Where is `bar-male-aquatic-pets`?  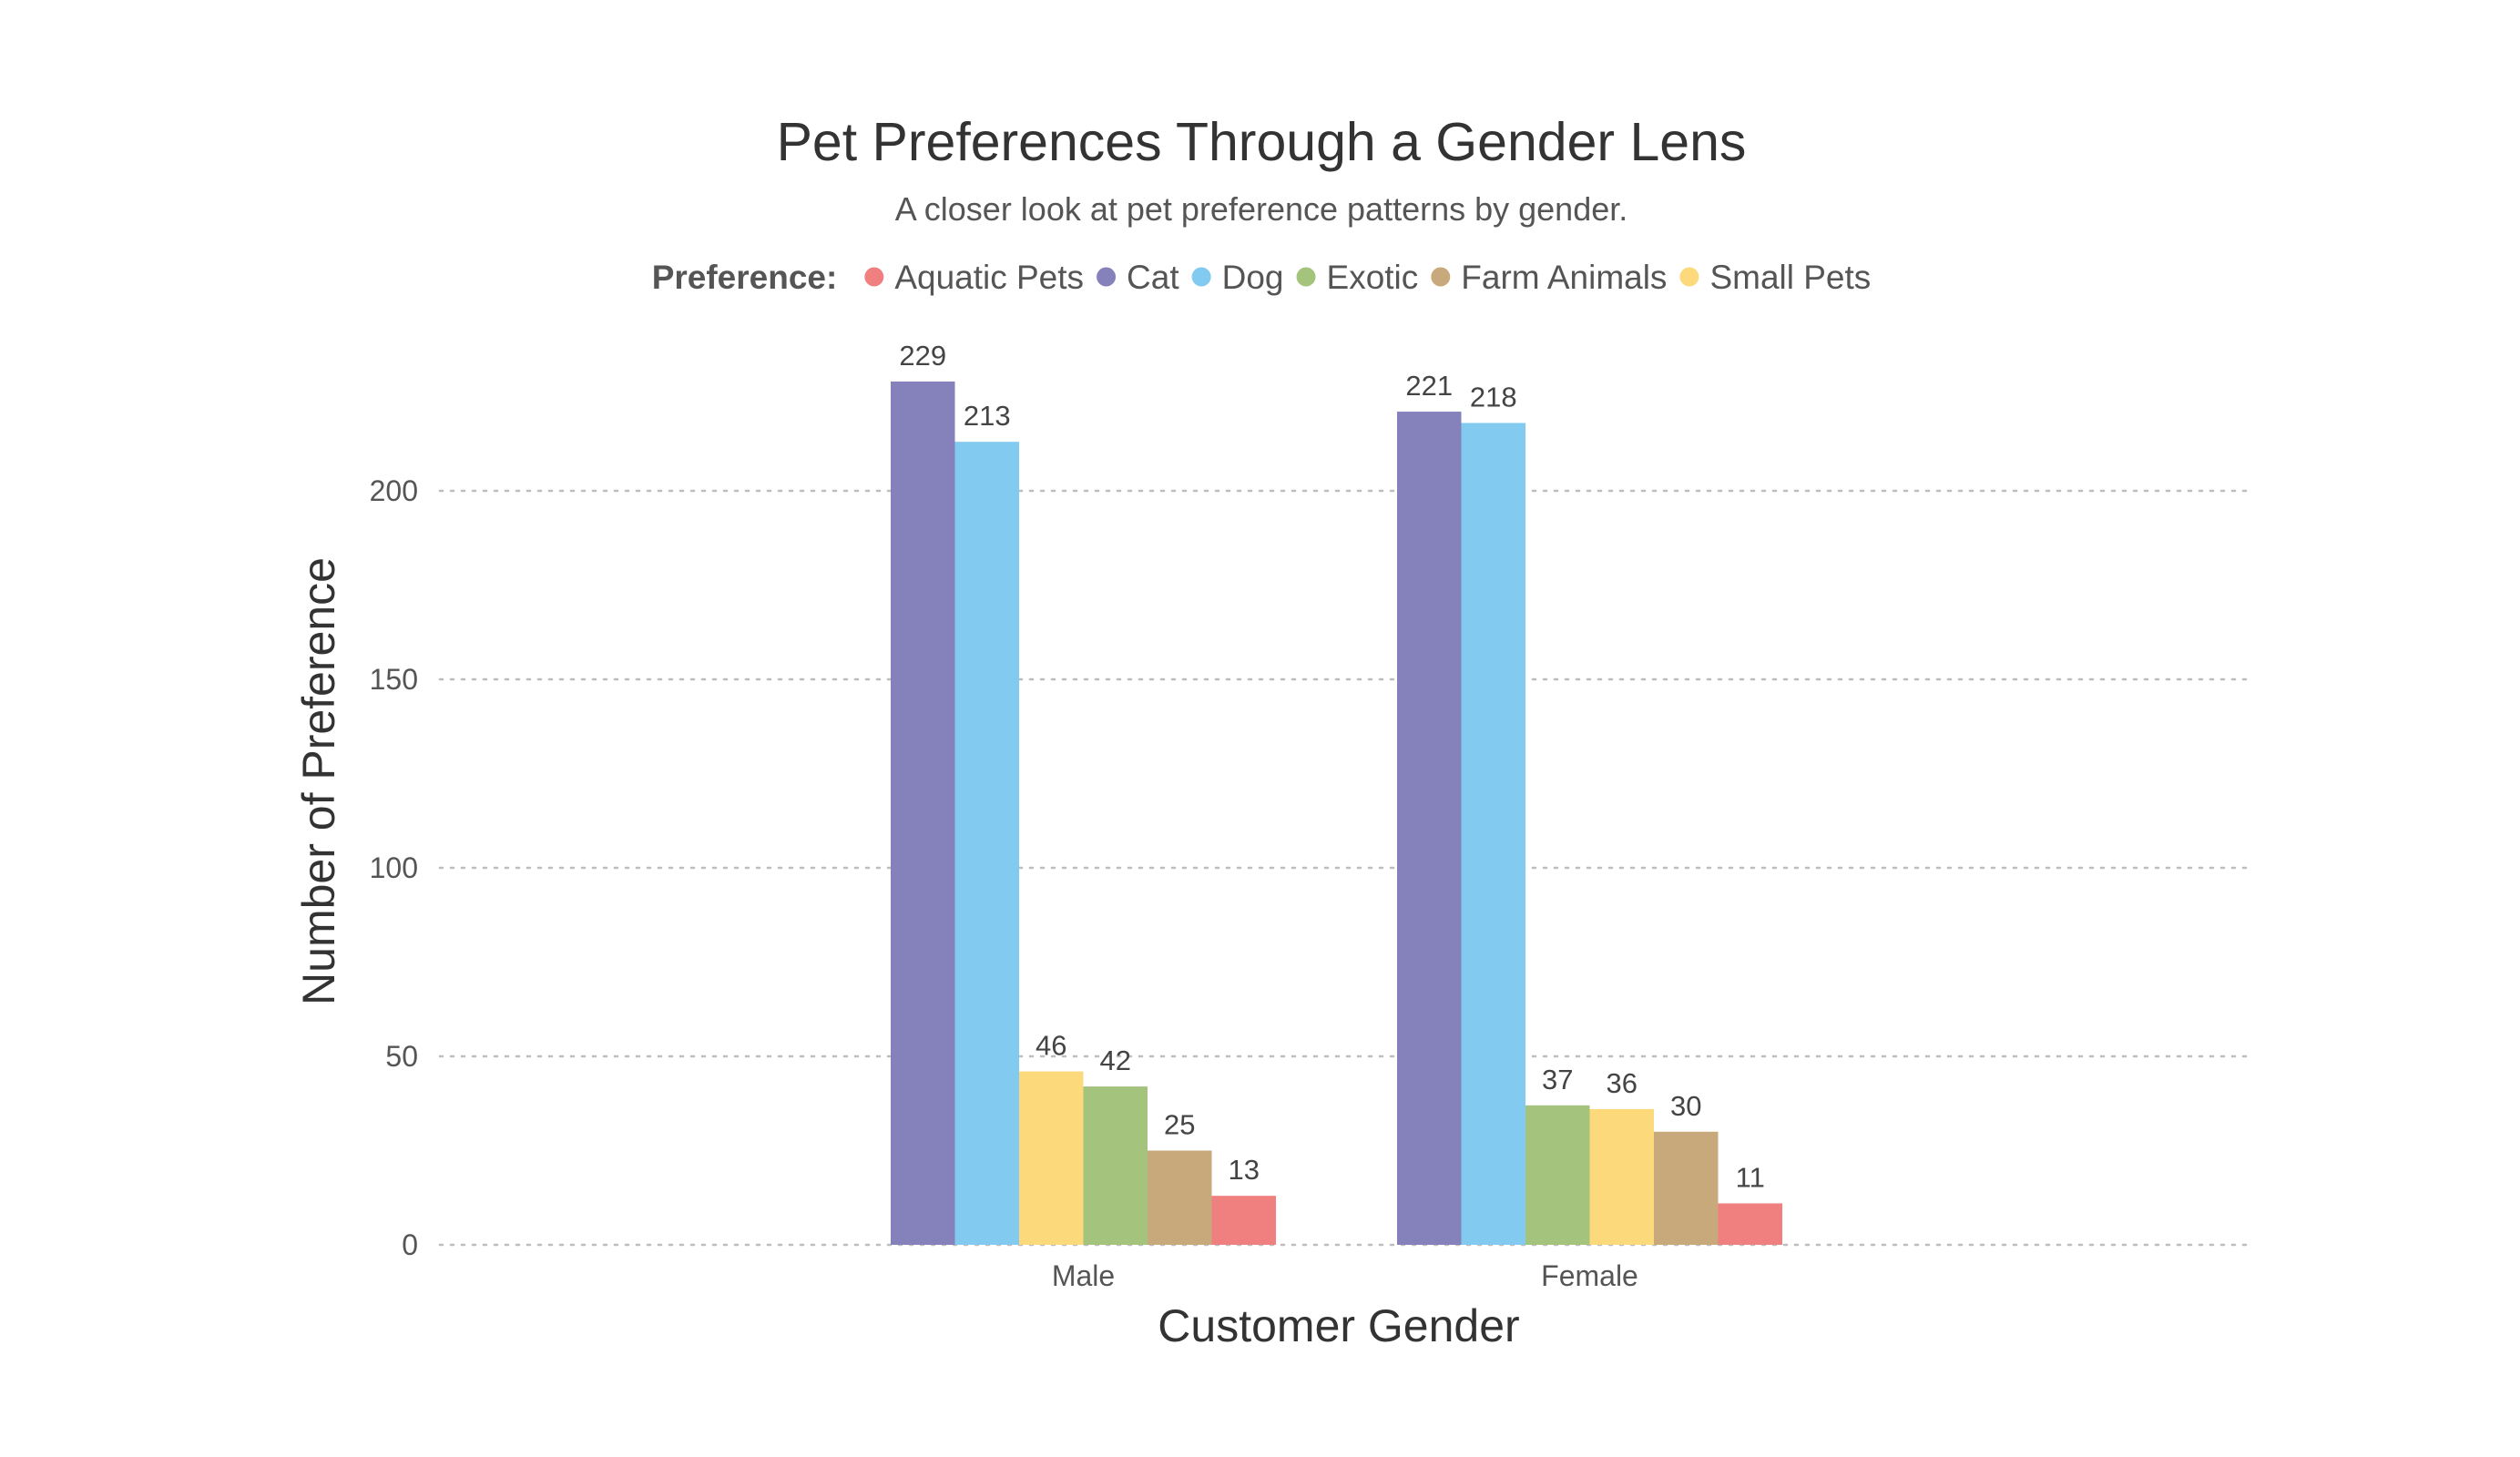 bar-male-aquatic-pets is located at coordinates (1243, 1220).